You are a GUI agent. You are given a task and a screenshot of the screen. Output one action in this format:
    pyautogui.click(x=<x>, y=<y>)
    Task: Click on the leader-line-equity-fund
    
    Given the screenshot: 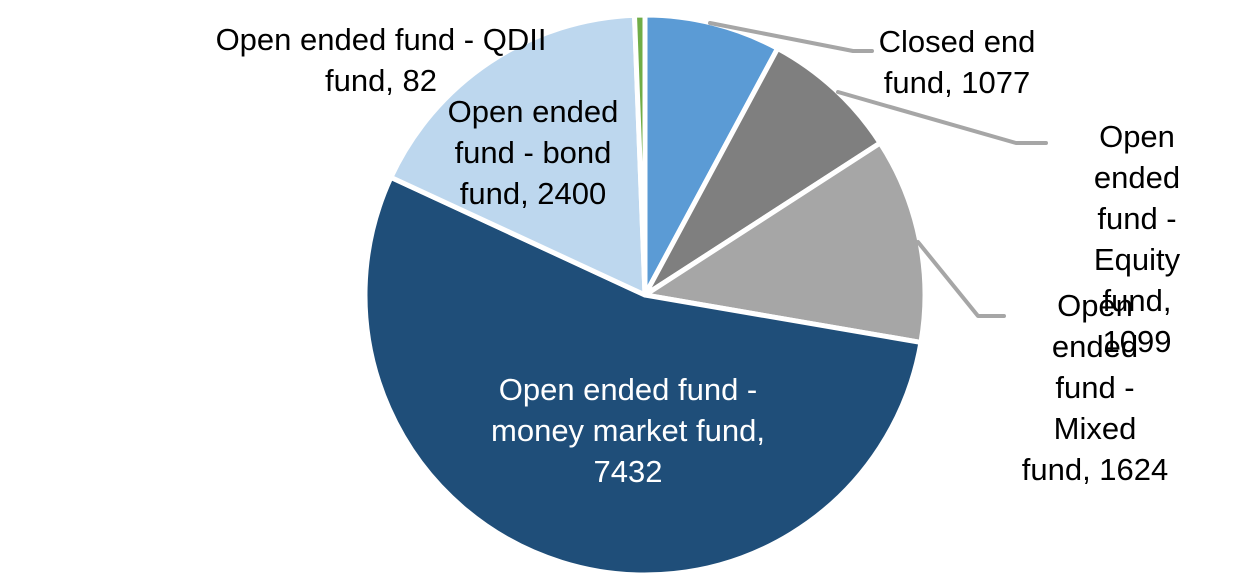 What is the action you would take?
    pyautogui.click(x=942, y=117)
    